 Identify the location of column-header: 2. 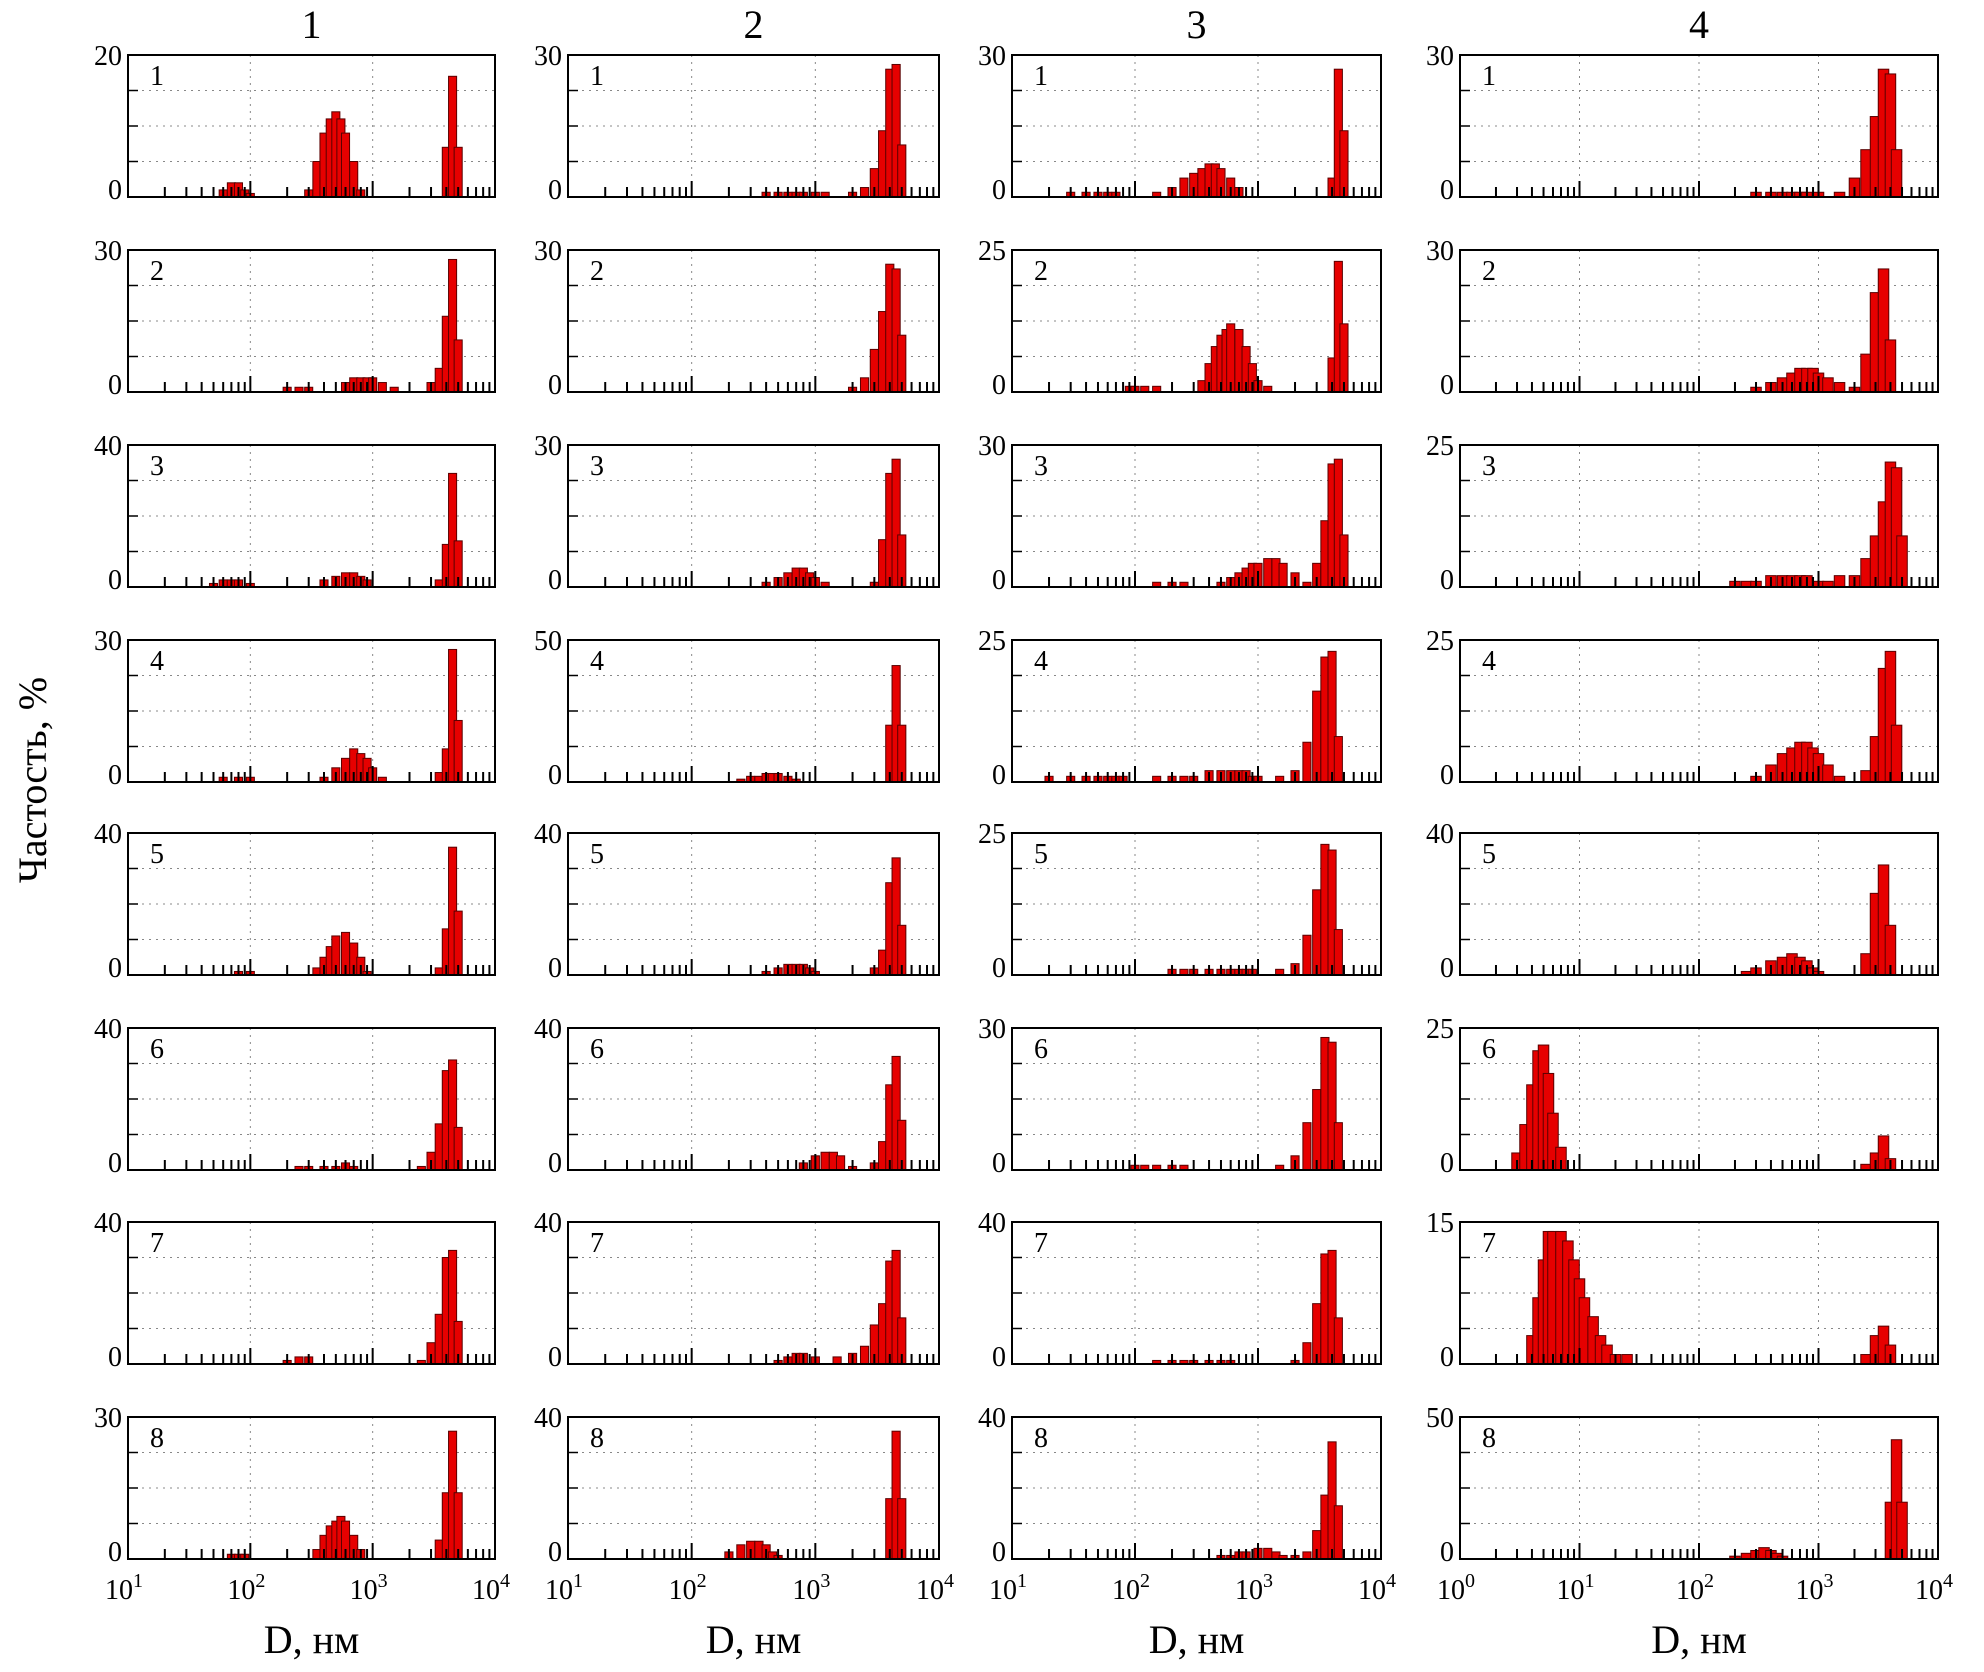
(754, 24).